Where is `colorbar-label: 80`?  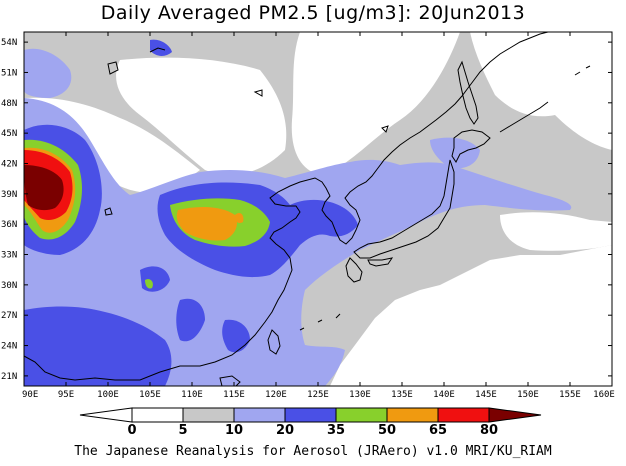
colorbar-label: 80 is located at coordinates (489, 430).